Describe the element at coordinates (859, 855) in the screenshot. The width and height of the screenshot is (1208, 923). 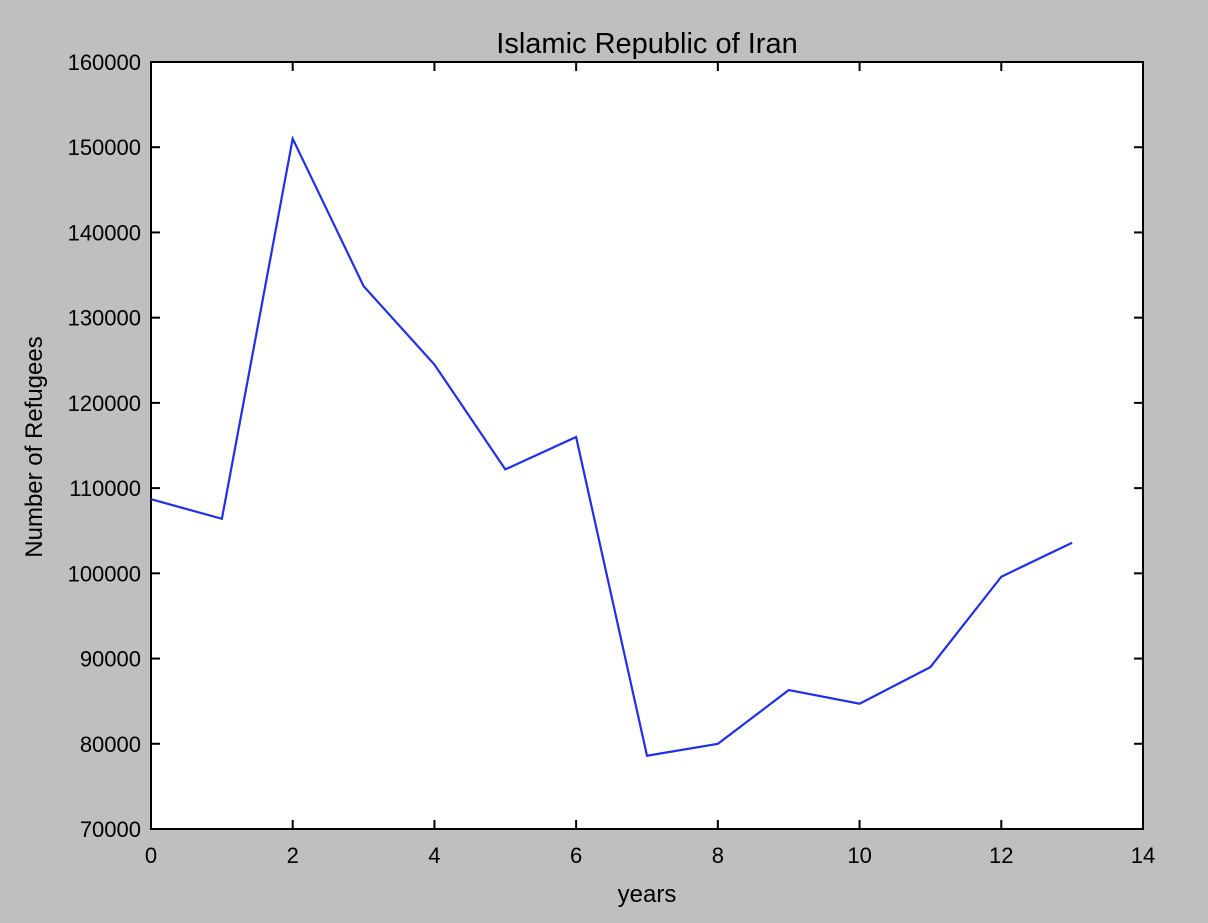
I see `x-tick-label: 10` at that location.